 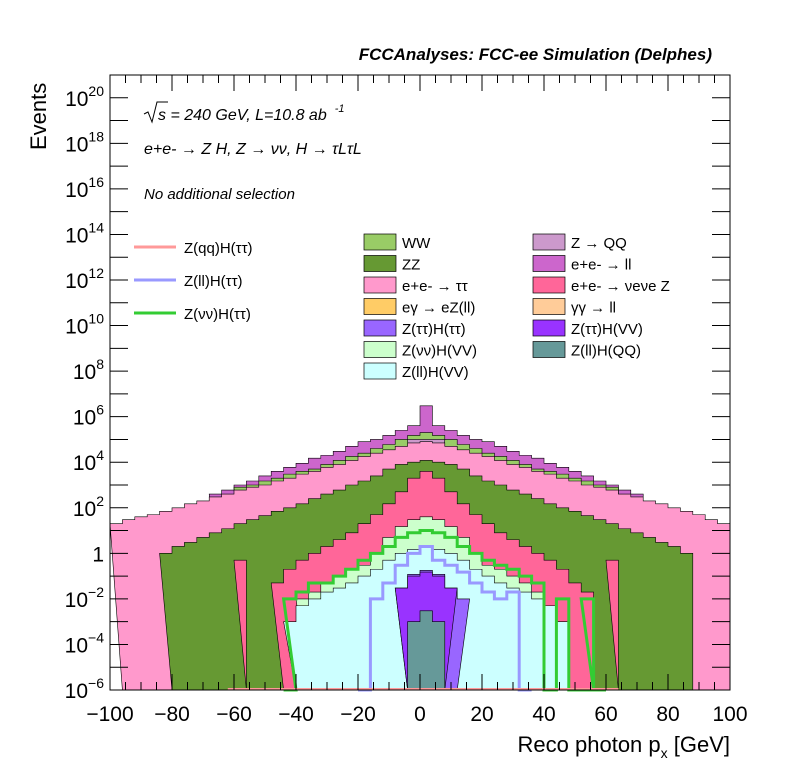 I want to click on svg-text:s = 240 GeV, L=10.8 ab-1: s = 240 GeV, L=10.8 ab -1, so click(x=251, y=113).